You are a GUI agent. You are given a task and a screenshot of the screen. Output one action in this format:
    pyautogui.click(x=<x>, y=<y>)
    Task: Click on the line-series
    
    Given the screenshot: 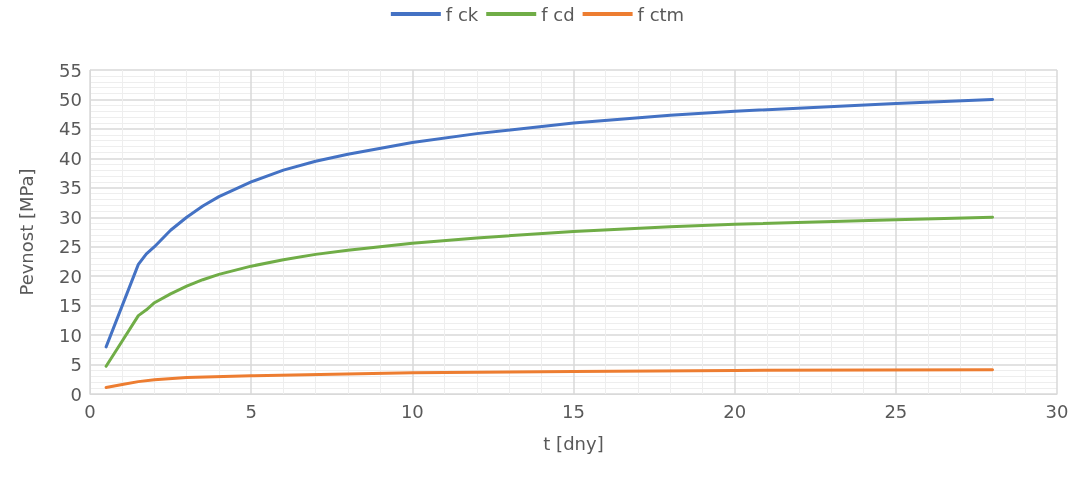 What is the action you would take?
    pyautogui.click(x=549, y=379)
    